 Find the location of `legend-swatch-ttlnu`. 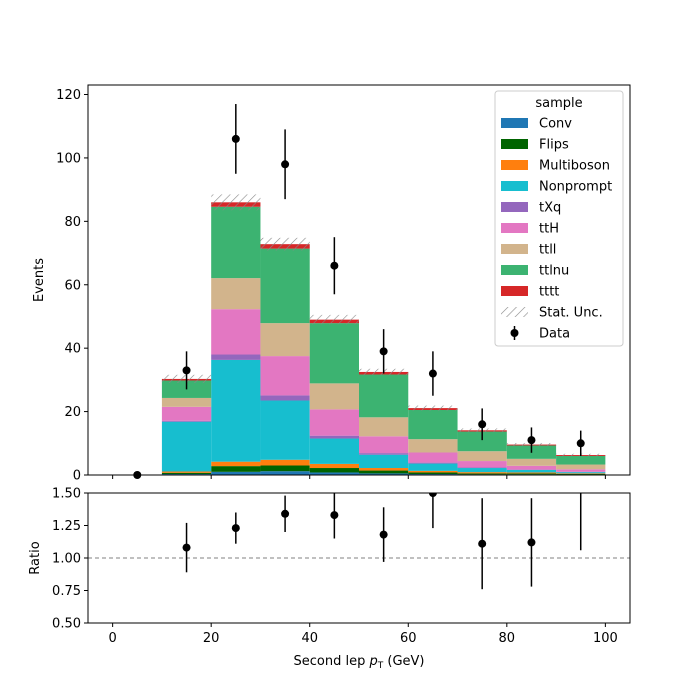

legend-swatch-ttlnu is located at coordinates (514, 270).